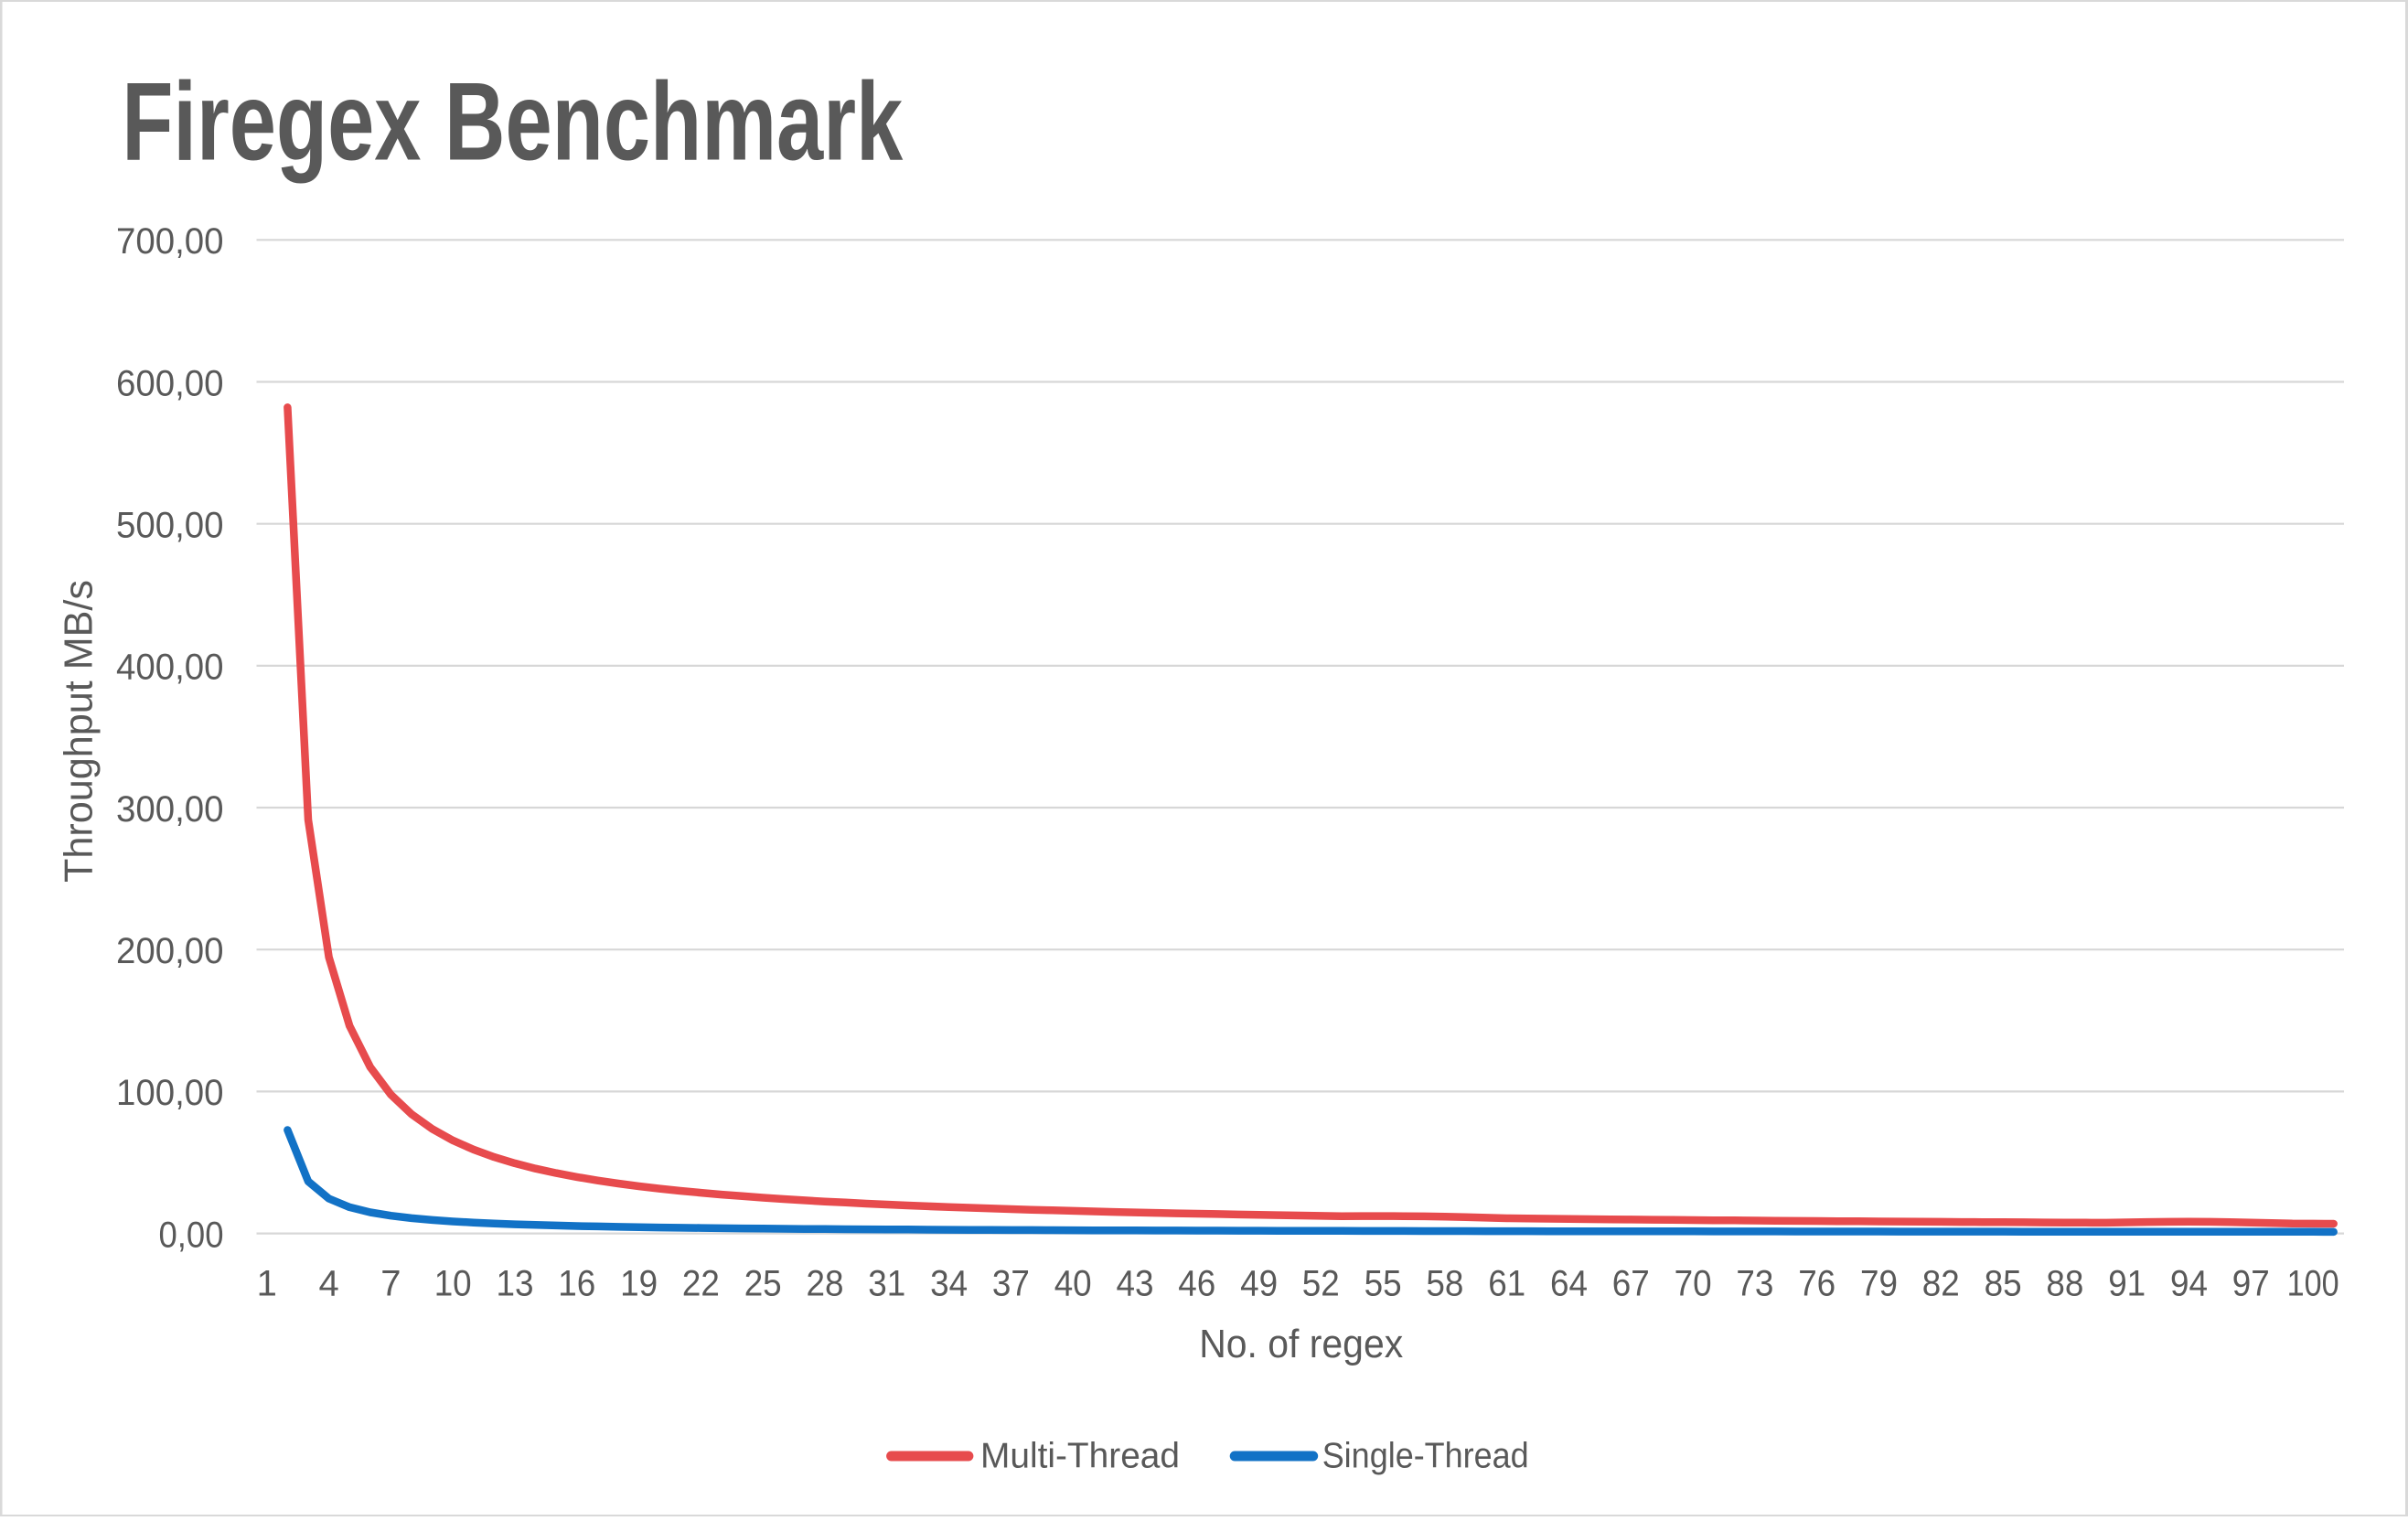 The image size is (2408, 1521). Describe the element at coordinates (1426, 1456) in the screenshot. I see `svg-text: Single-Thread` at that location.